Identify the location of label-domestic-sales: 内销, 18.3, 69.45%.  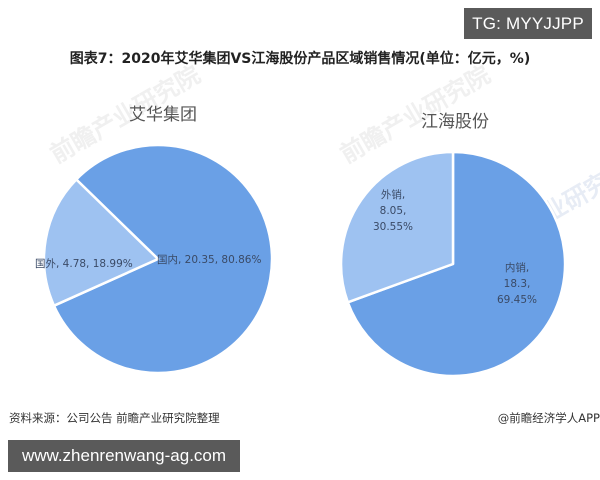
(517, 284).